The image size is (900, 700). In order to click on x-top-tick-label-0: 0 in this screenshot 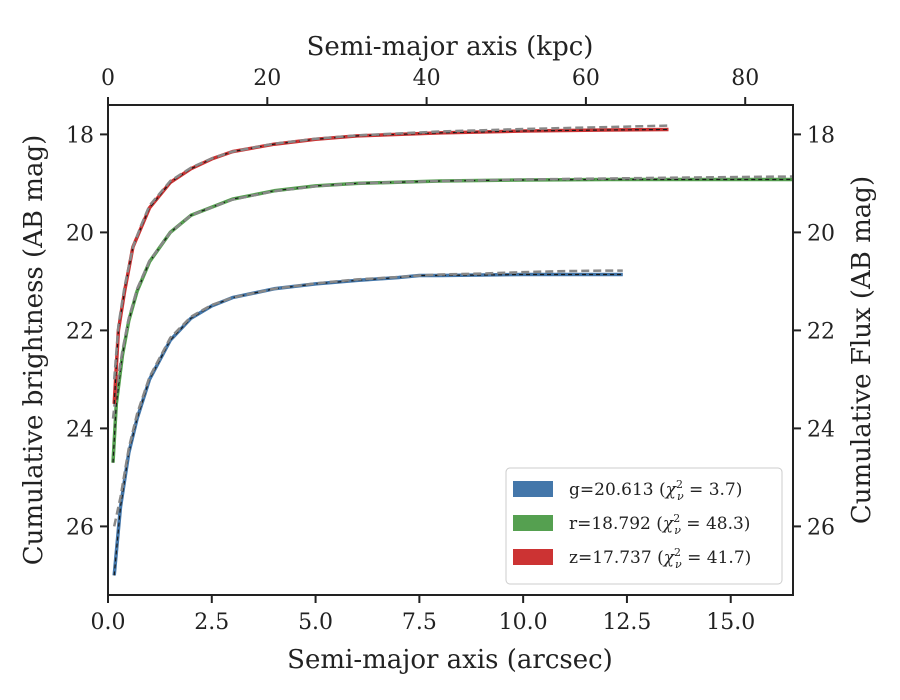, I will do `click(108, 78)`.